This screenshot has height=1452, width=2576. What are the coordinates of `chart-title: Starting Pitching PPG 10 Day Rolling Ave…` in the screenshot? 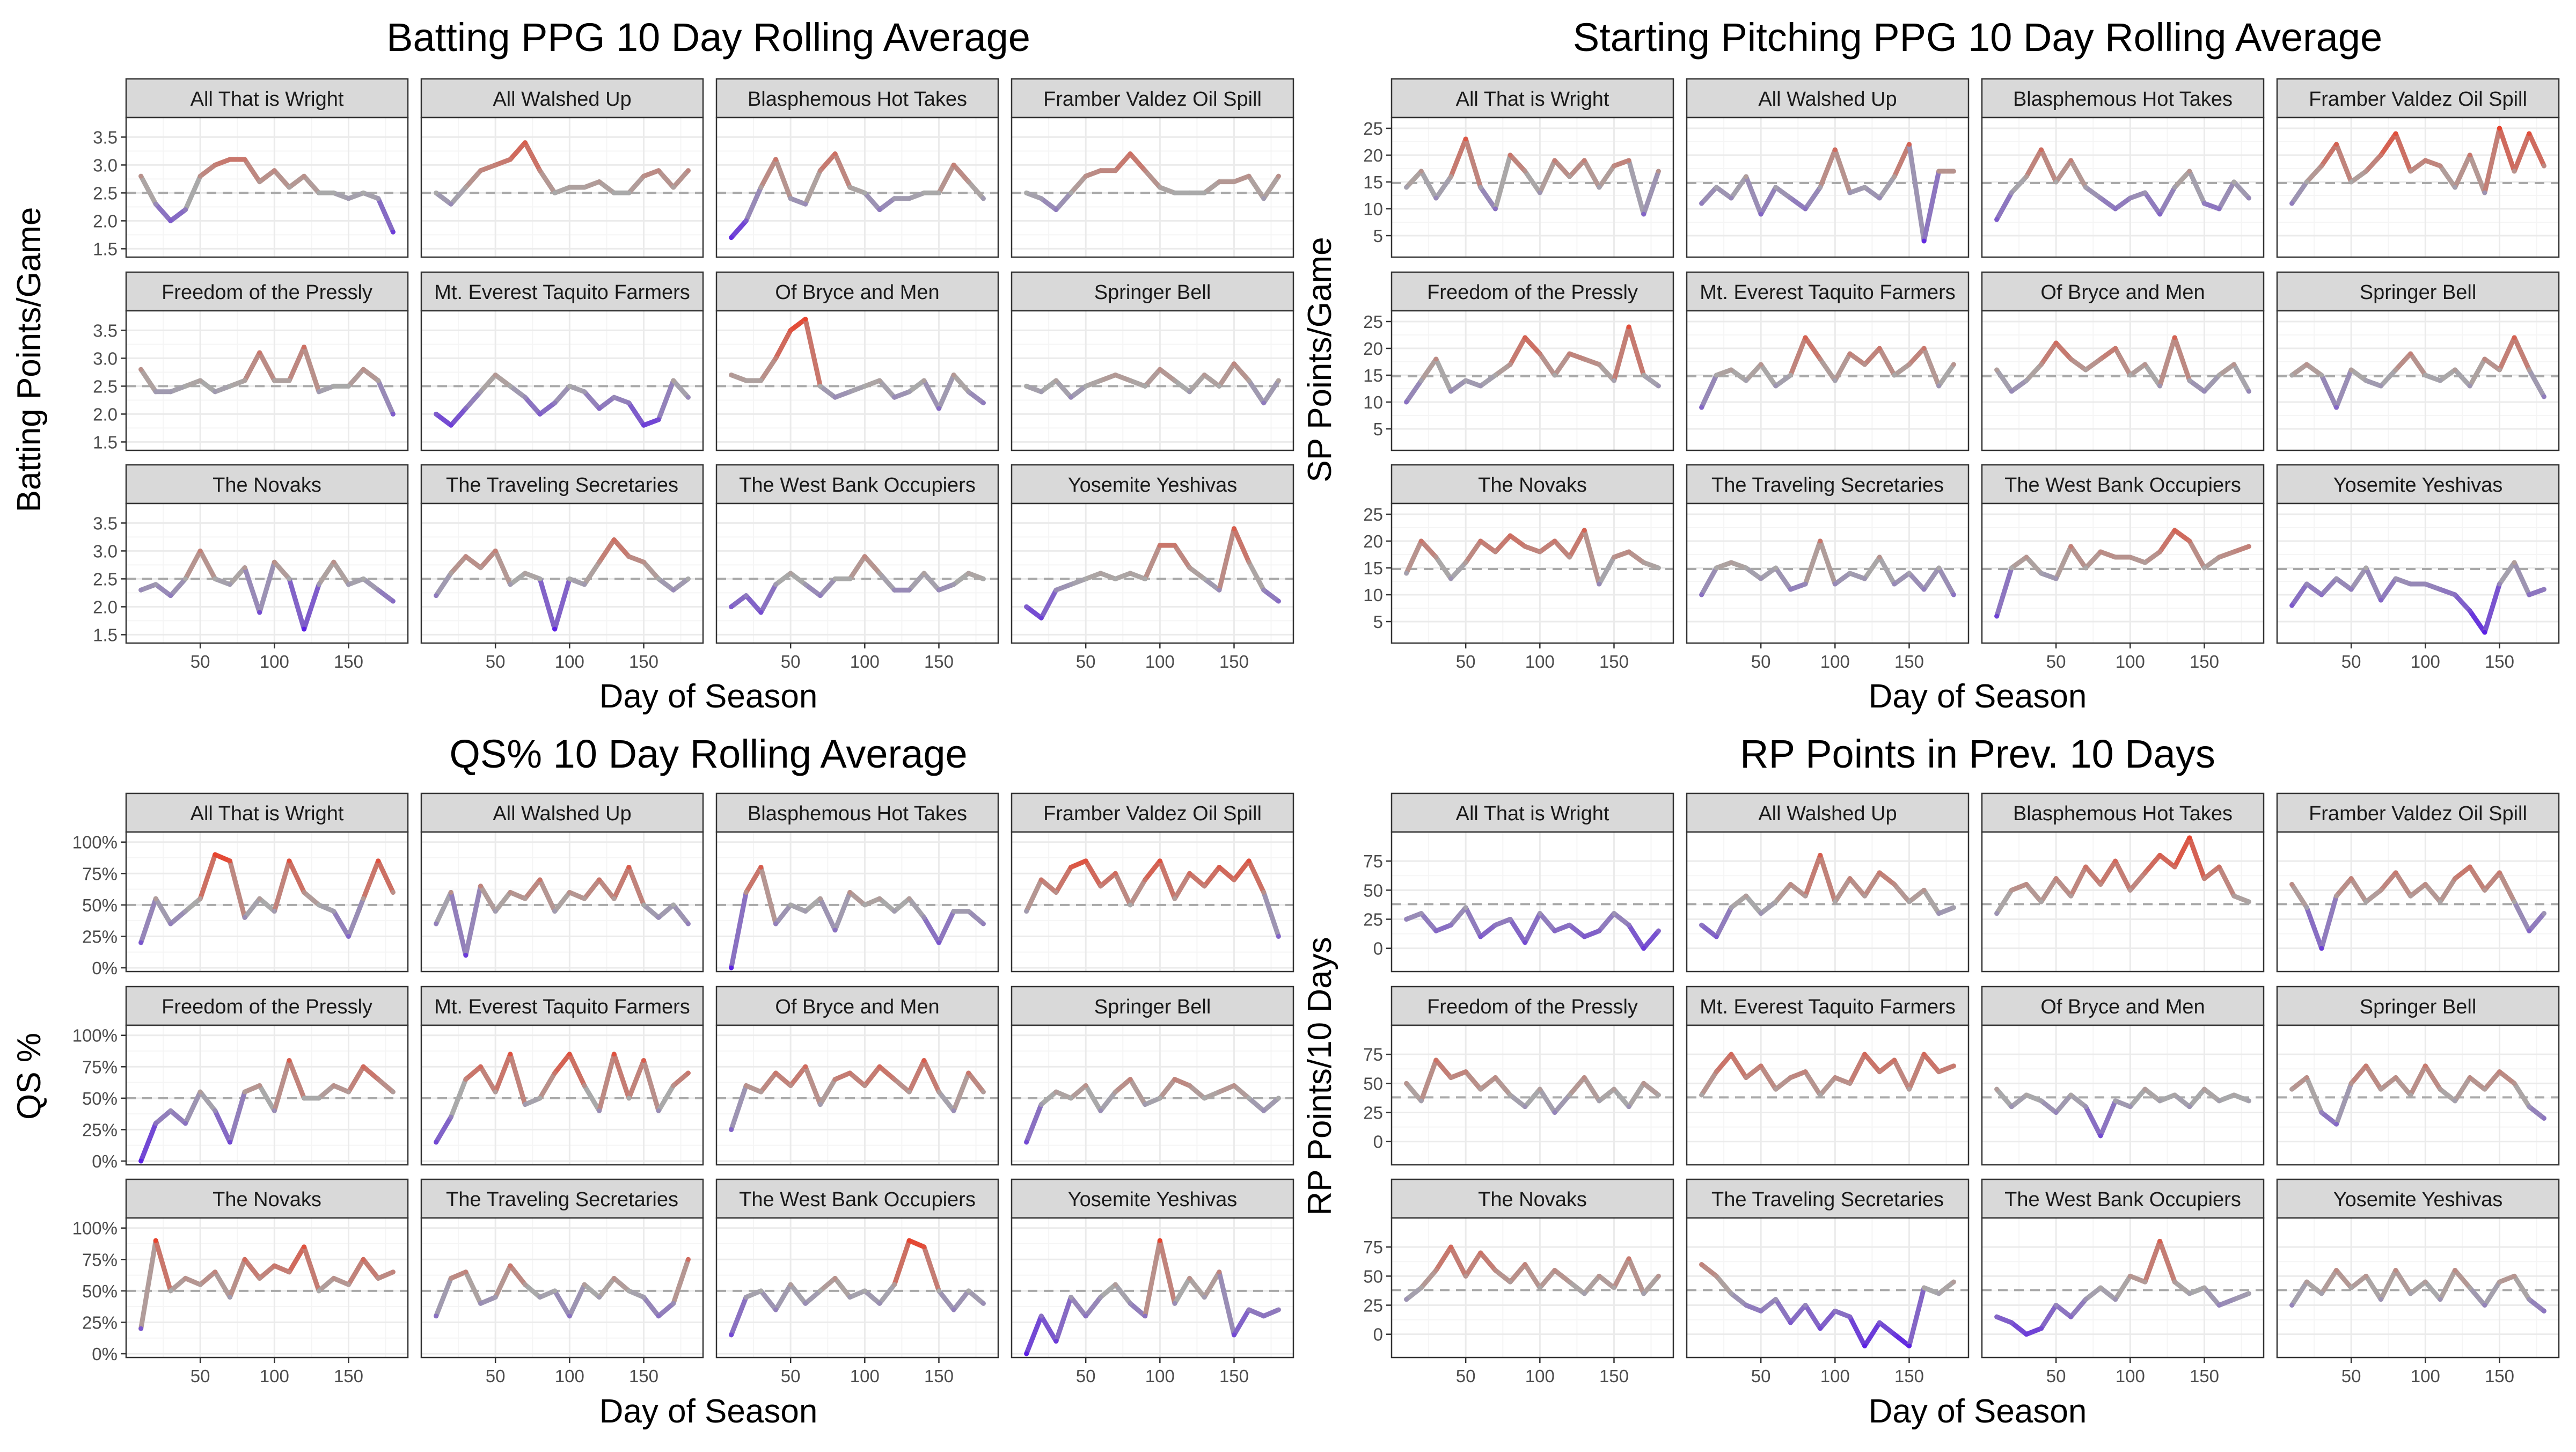 It's located at (1977, 37).